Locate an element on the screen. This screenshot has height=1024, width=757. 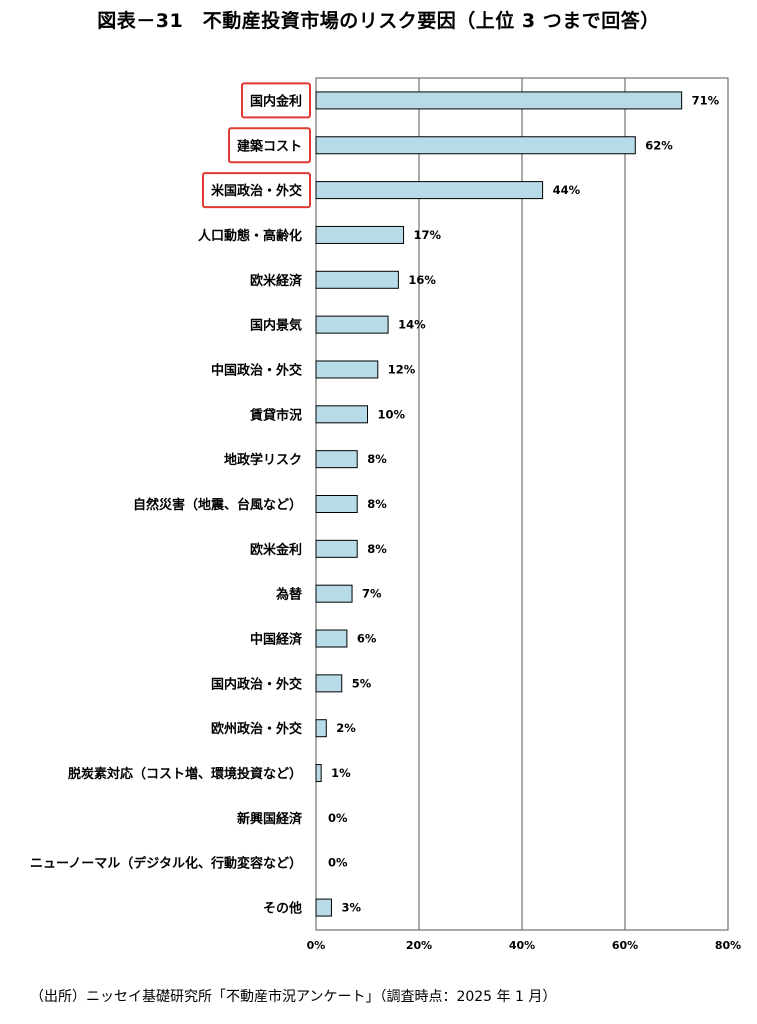
category-label: 為替 is located at coordinates (289, 595).